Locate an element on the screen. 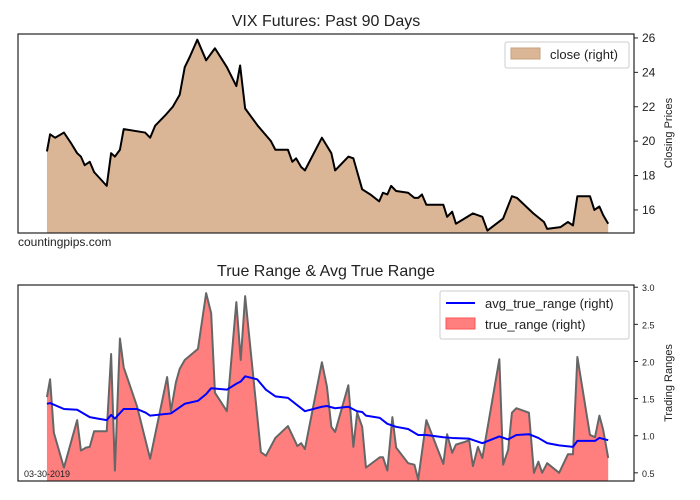  top-chart-title: VIX Futures: Past 90 Days is located at coordinates (326, 21).